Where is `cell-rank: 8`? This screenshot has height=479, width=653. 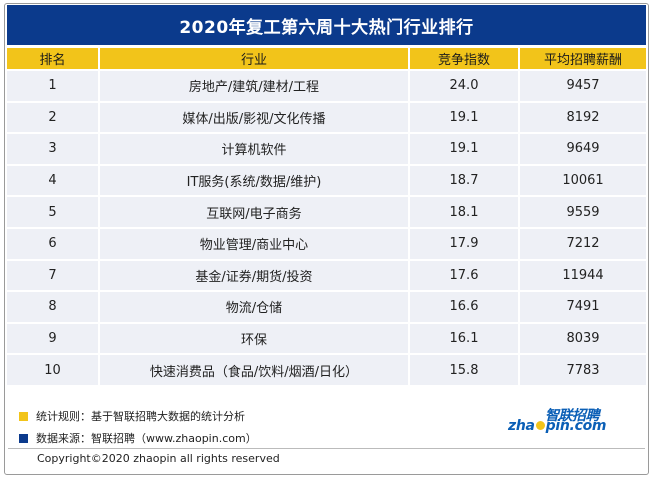 cell-rank: 8 is located at coordinates (52, 307).